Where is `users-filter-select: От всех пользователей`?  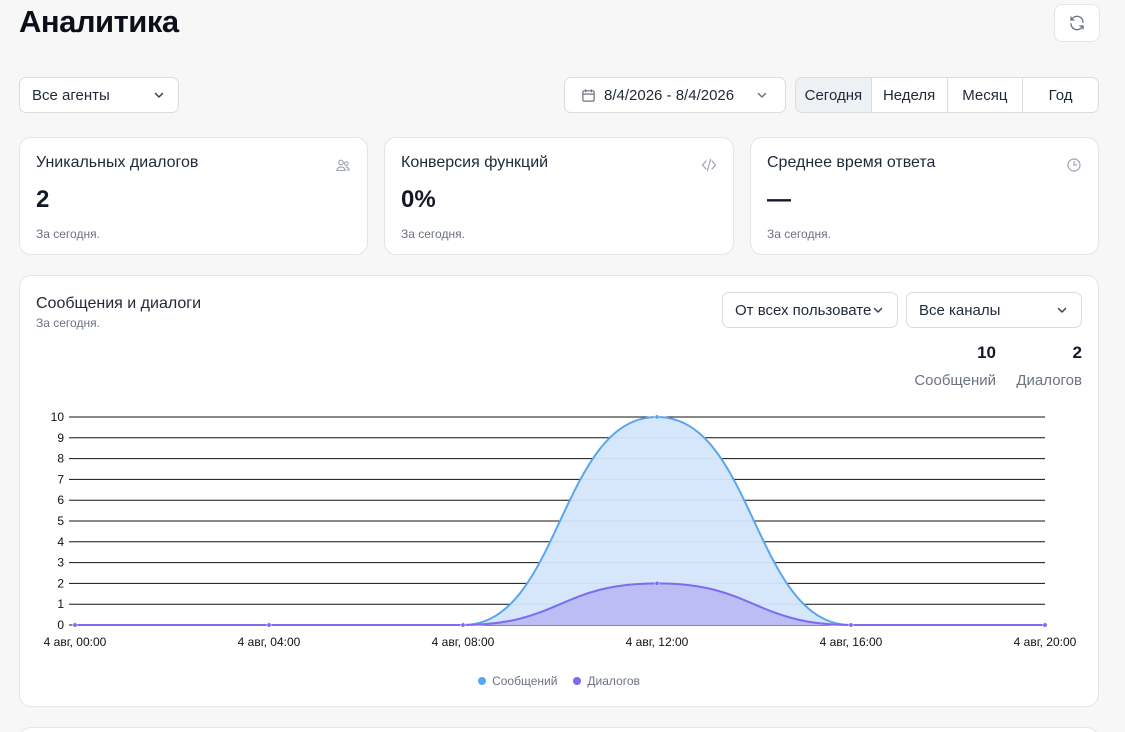
users-filter-select: От всех пользователей is located at coordinates (810, 310).